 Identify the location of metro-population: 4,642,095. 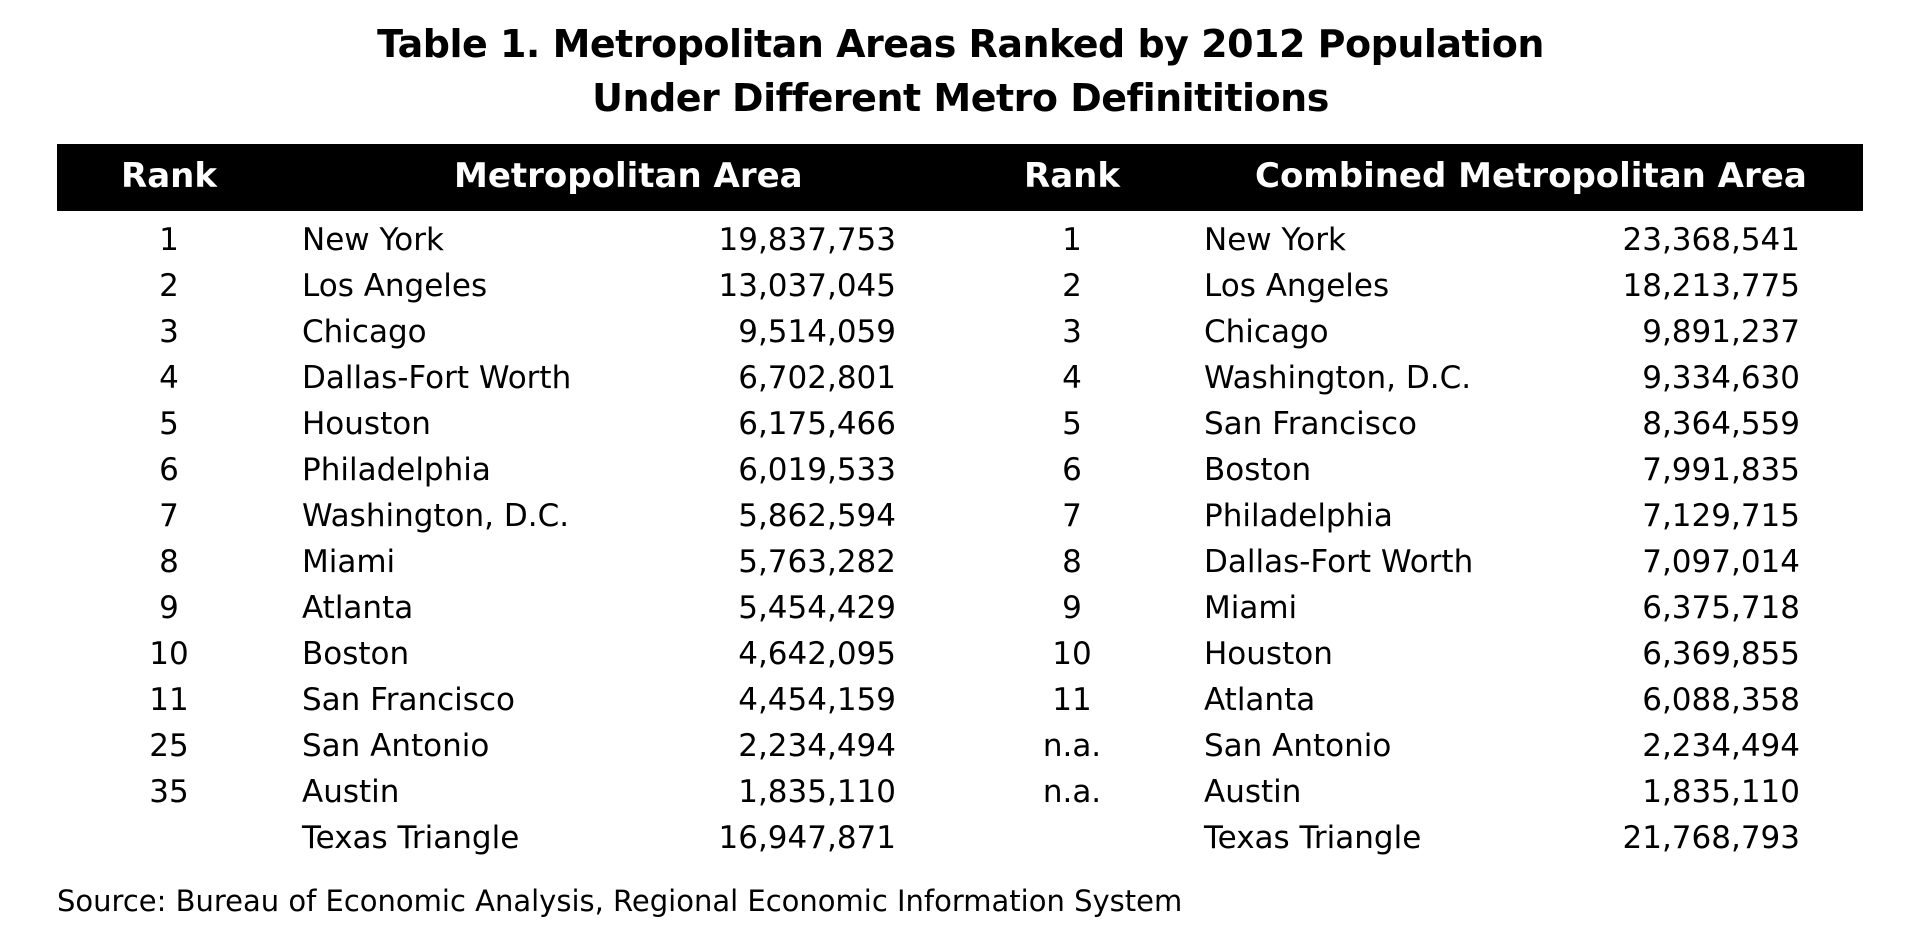
(817, 654).